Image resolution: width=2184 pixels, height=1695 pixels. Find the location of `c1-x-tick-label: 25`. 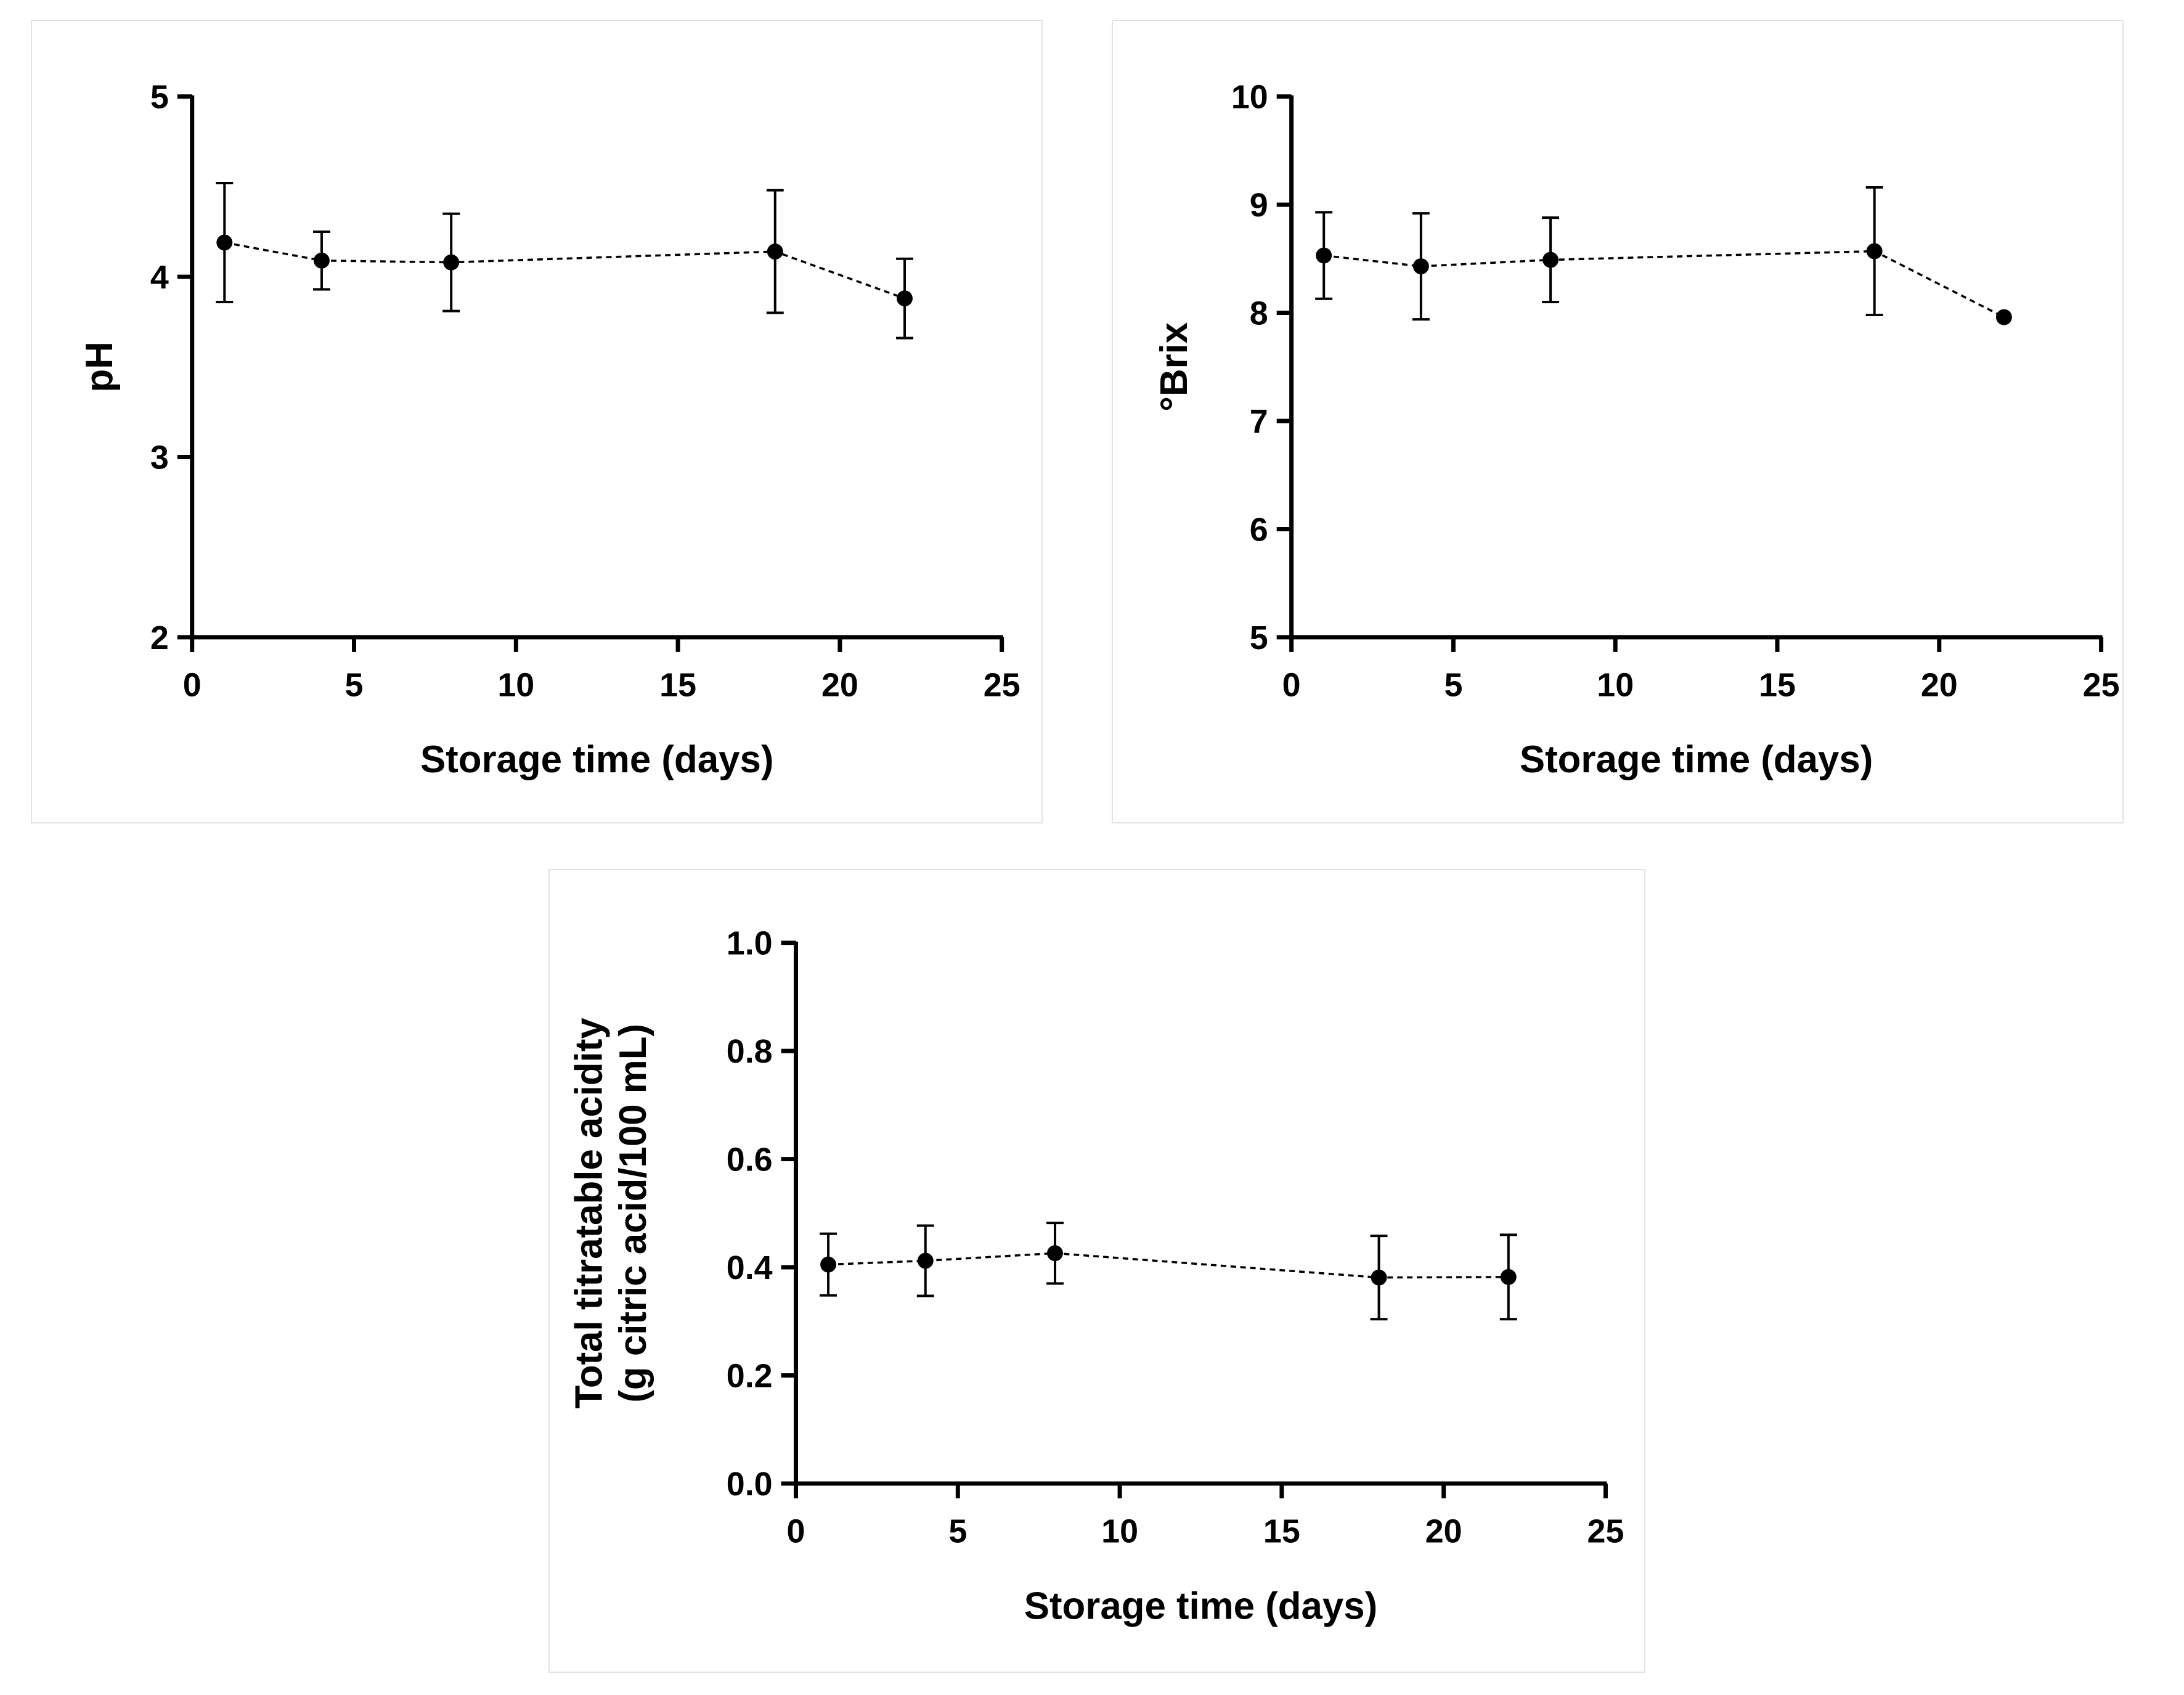

c1-x-tick-label: 25 is located at coordinates (2101, 685).